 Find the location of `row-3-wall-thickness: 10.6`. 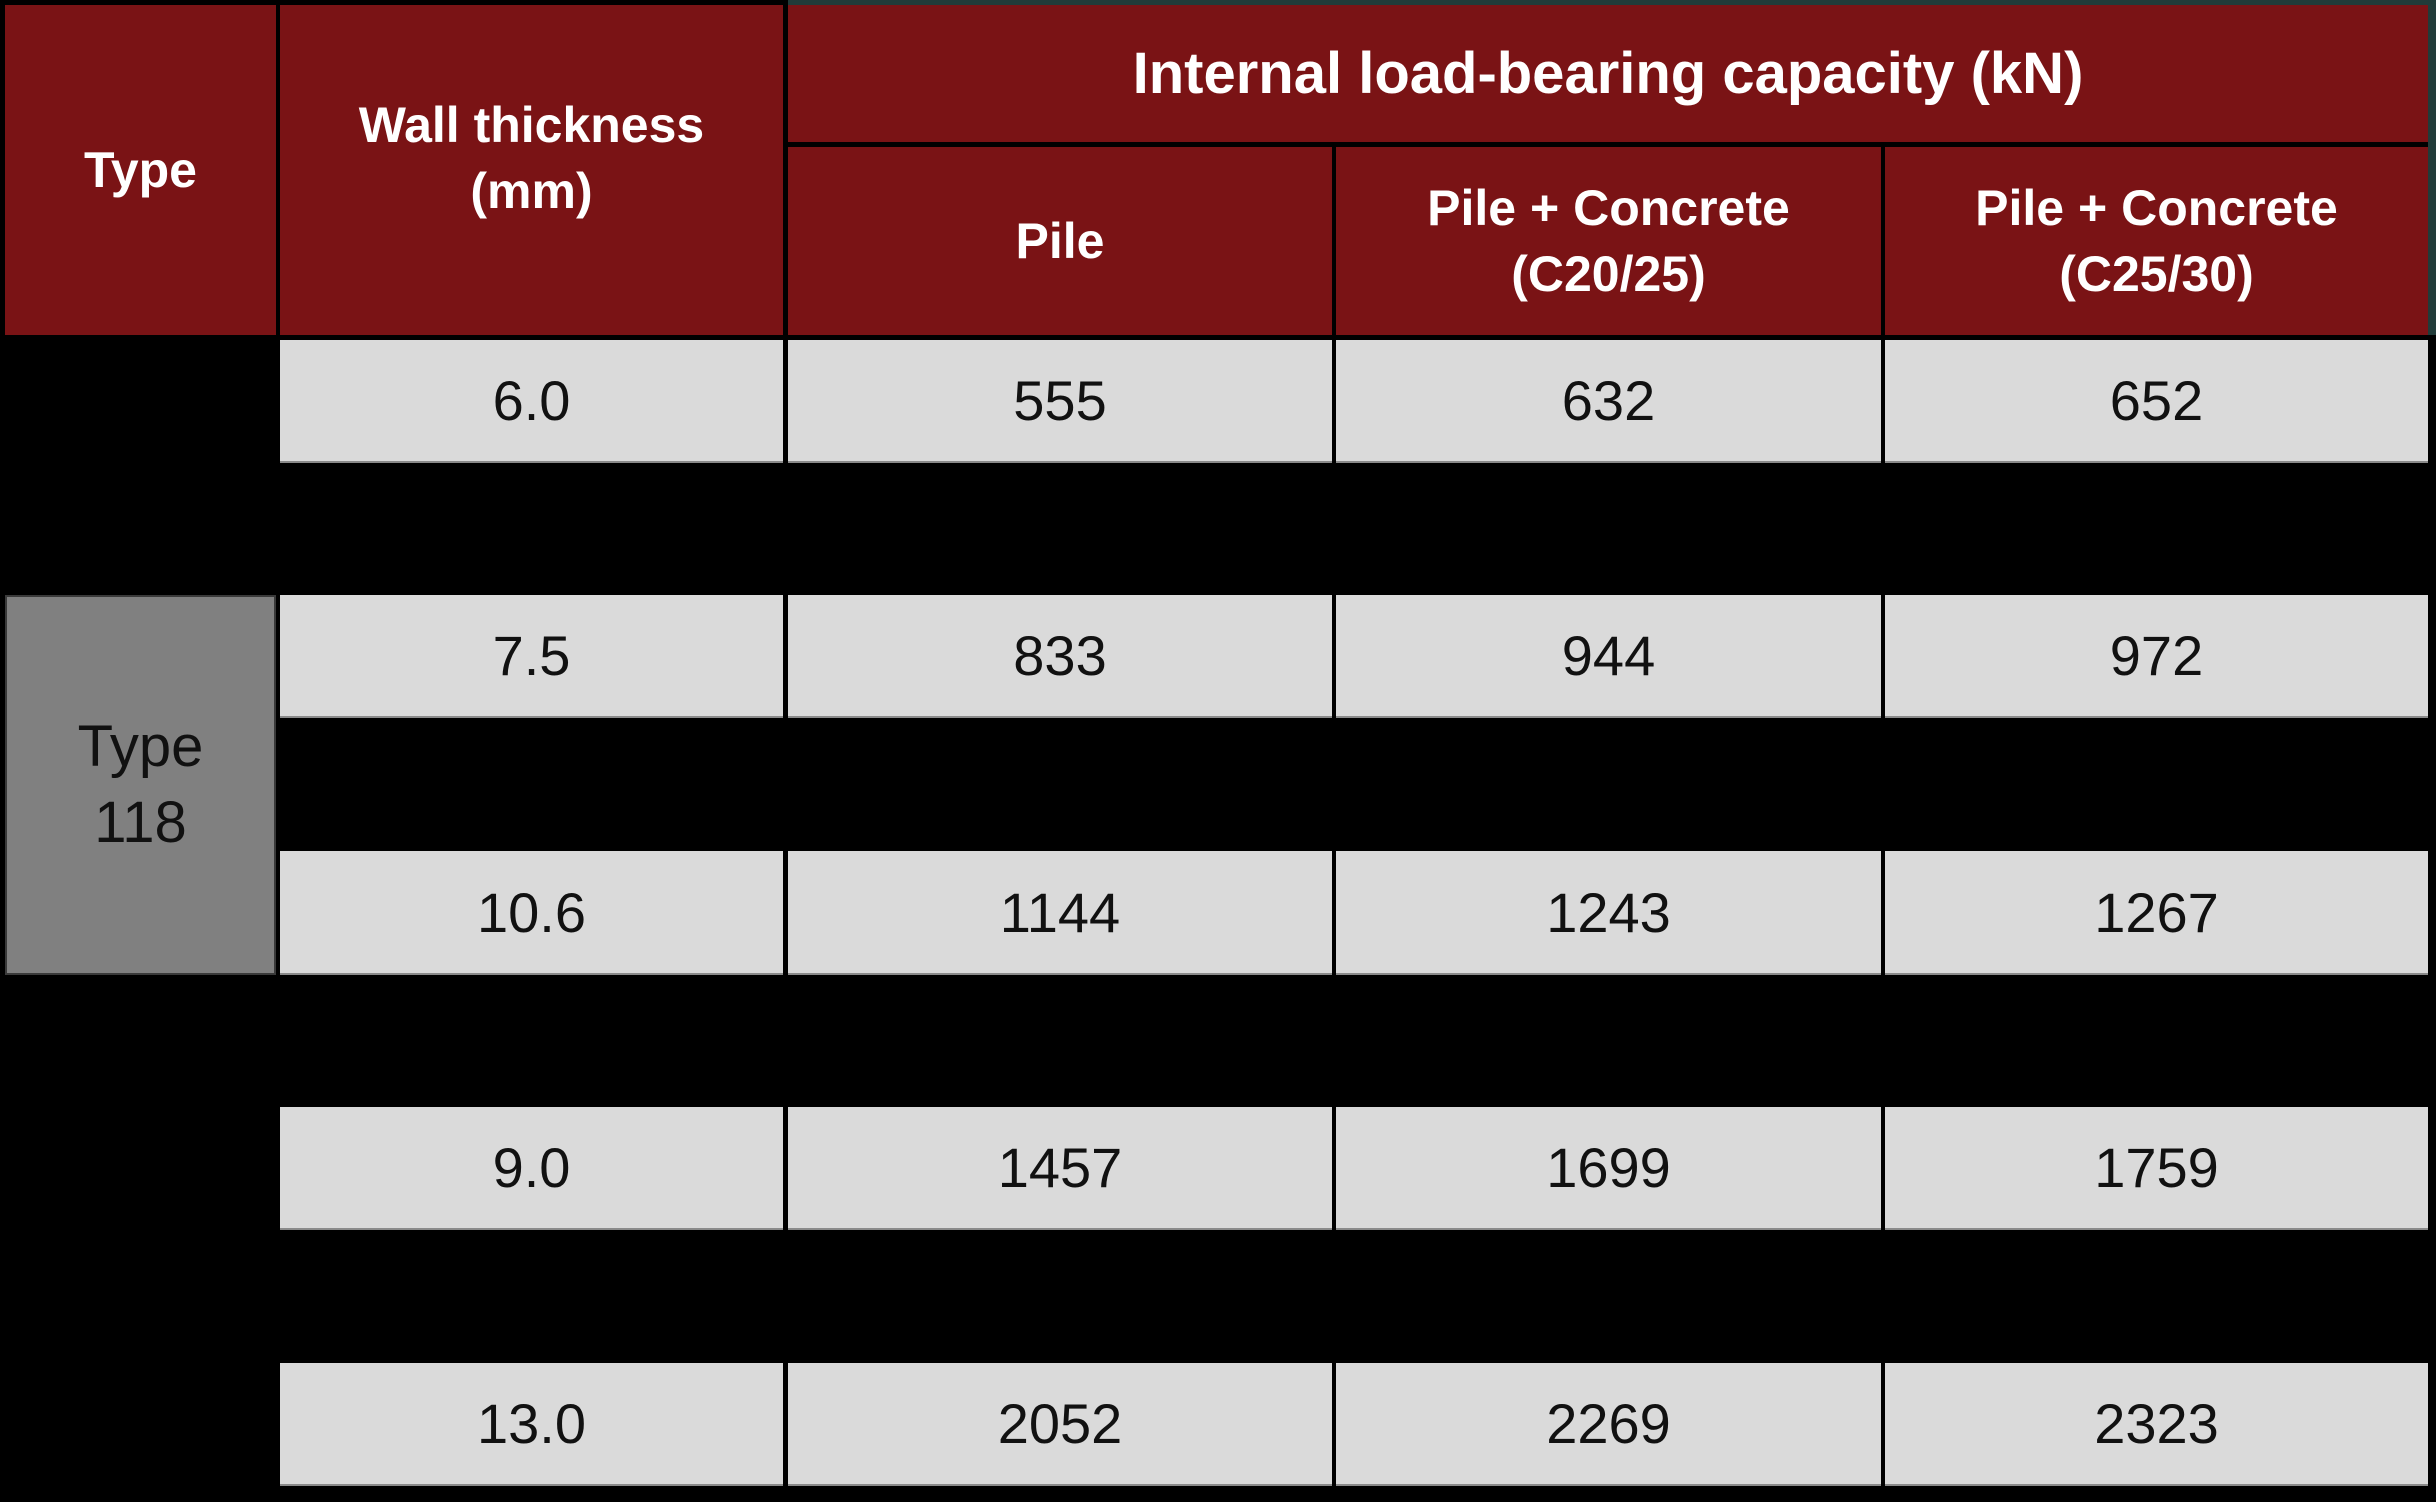

row-3-wall-thickness: 10.6 is located at coordinates (531, 913).